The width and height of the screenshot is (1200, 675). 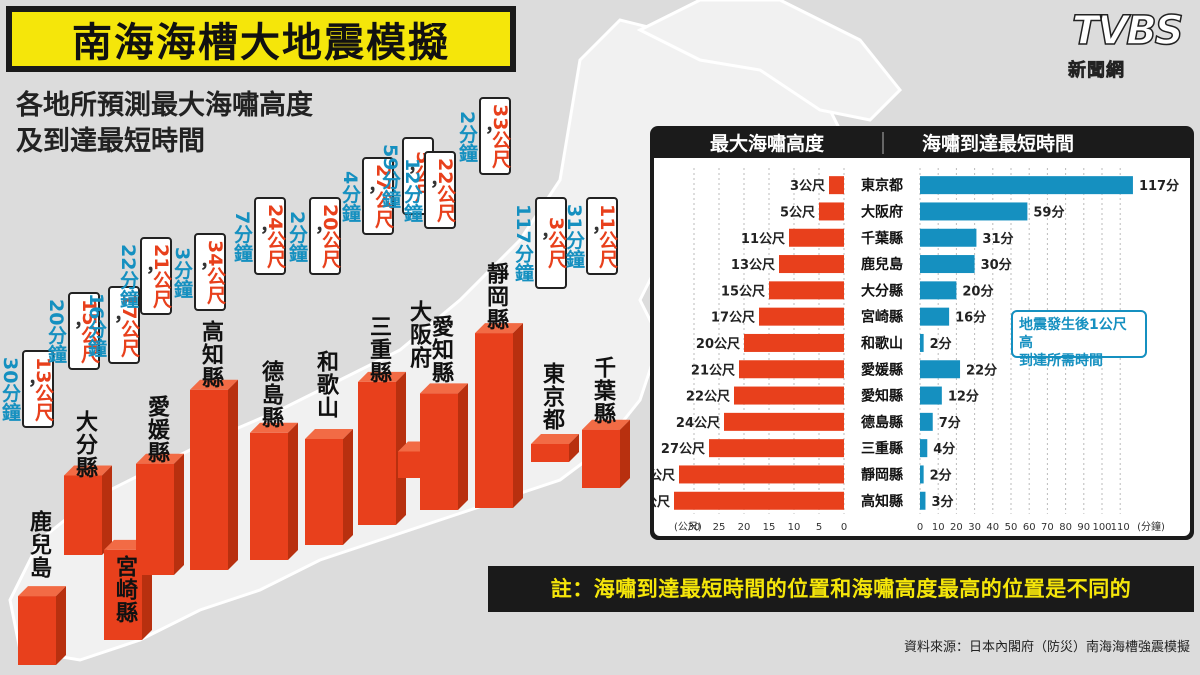 I want to click on left-tick-label: 25, so click(x=719, y=527).